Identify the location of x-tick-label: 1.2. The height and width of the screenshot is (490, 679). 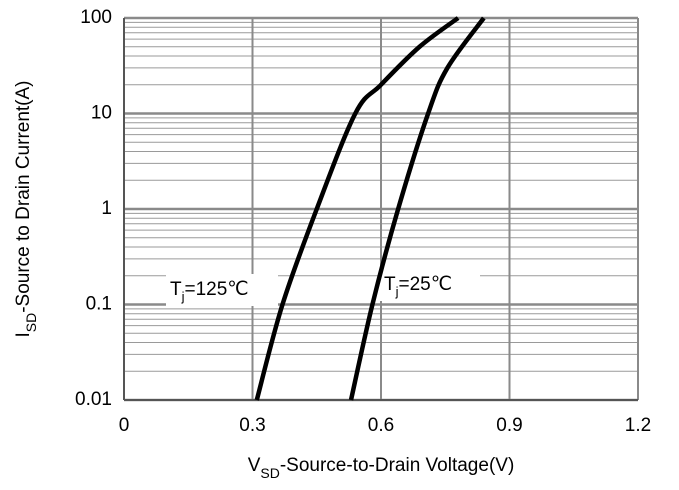
(638, 425).